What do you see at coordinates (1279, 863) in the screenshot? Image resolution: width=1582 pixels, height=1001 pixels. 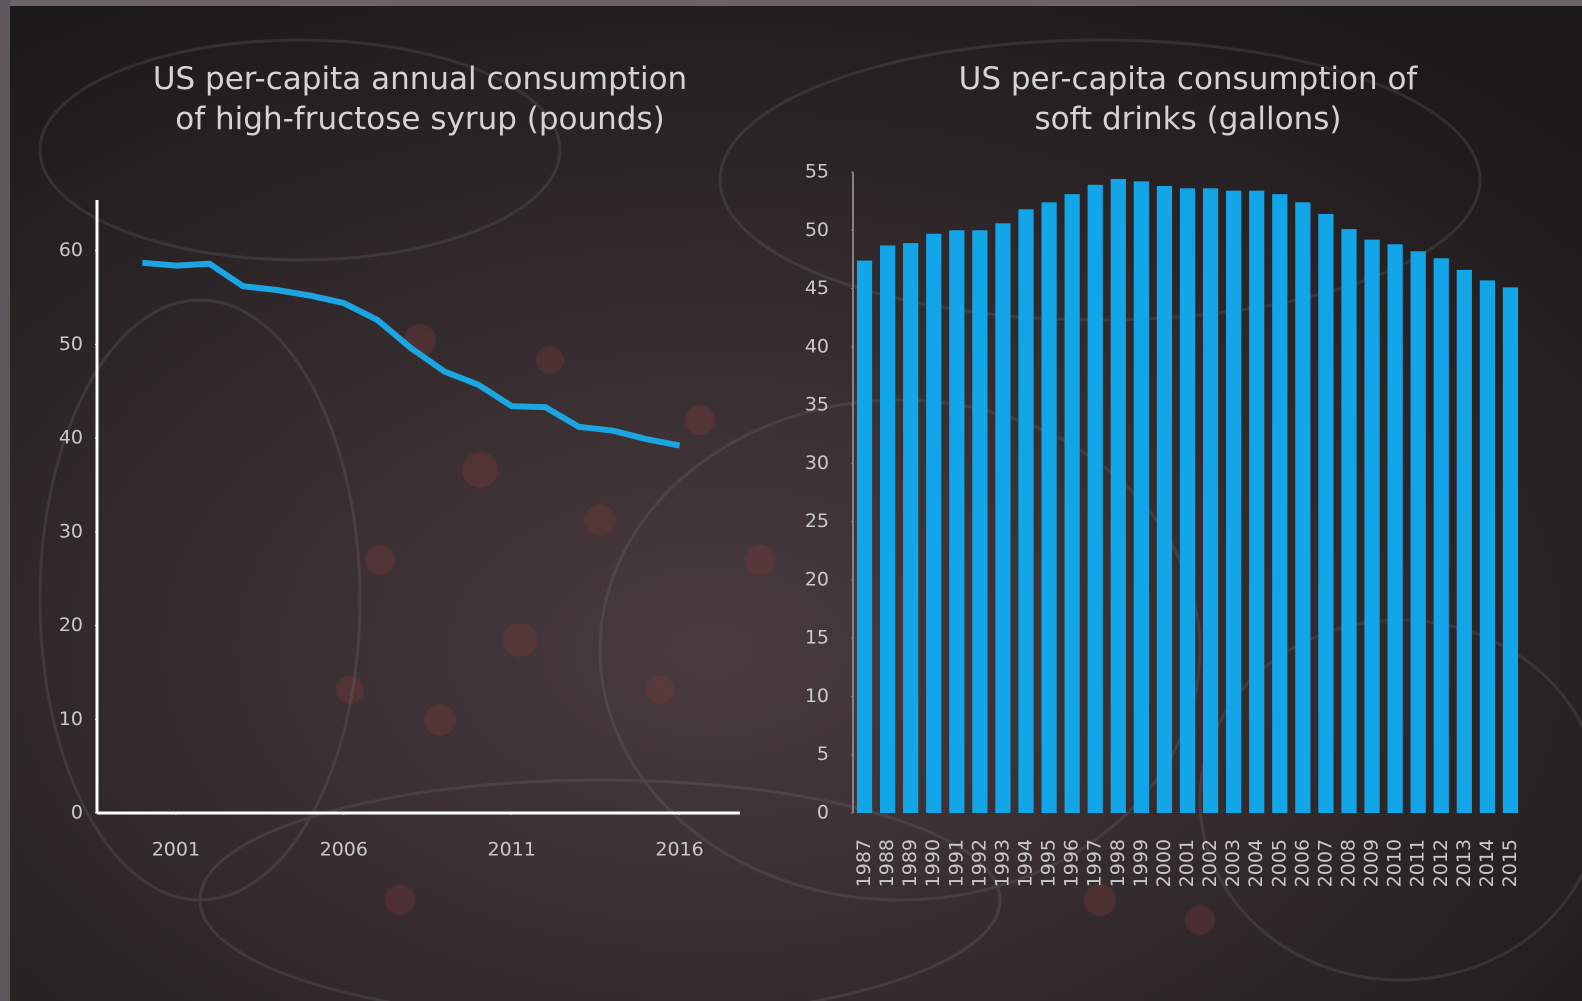 I see `x-tick-label: 2005` at bounding box center [1279, 863].